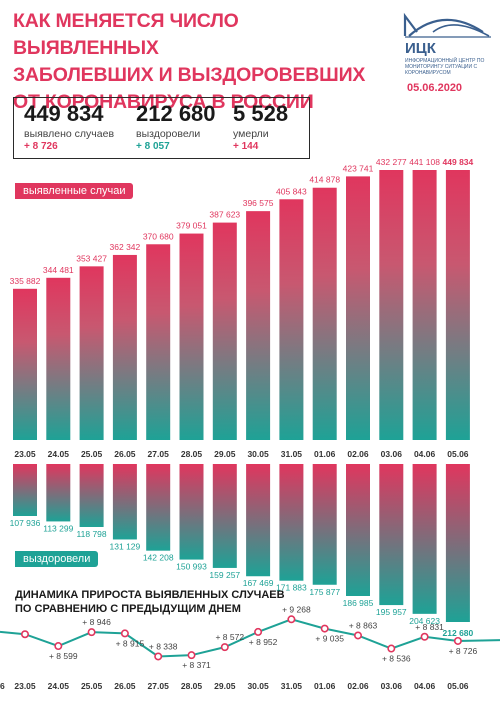 The image size is (500, 705). Describe the element at coordinates (258, 203) in the screenshot. I see `cases-bar-label: 396 575` at that location.